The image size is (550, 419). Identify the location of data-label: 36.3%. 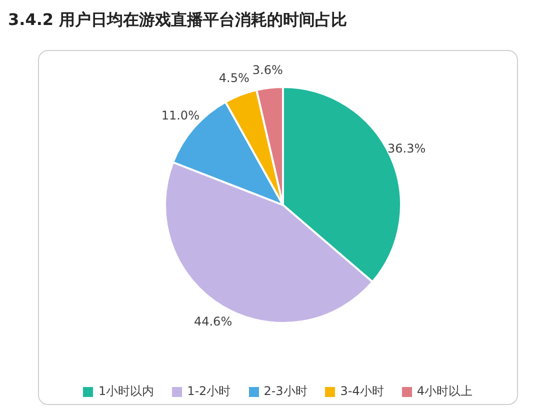
(407, 148).